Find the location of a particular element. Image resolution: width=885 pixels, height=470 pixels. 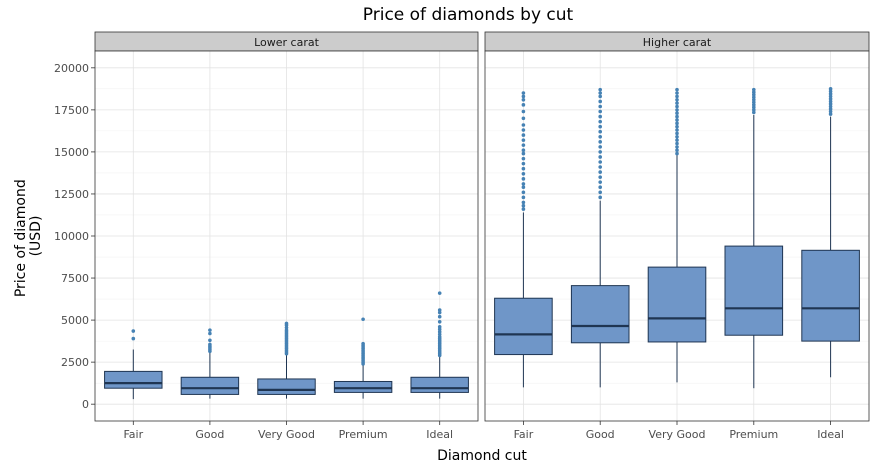

y-axis-title: Price of diamond (USD) is located at coordinates (28, 236).